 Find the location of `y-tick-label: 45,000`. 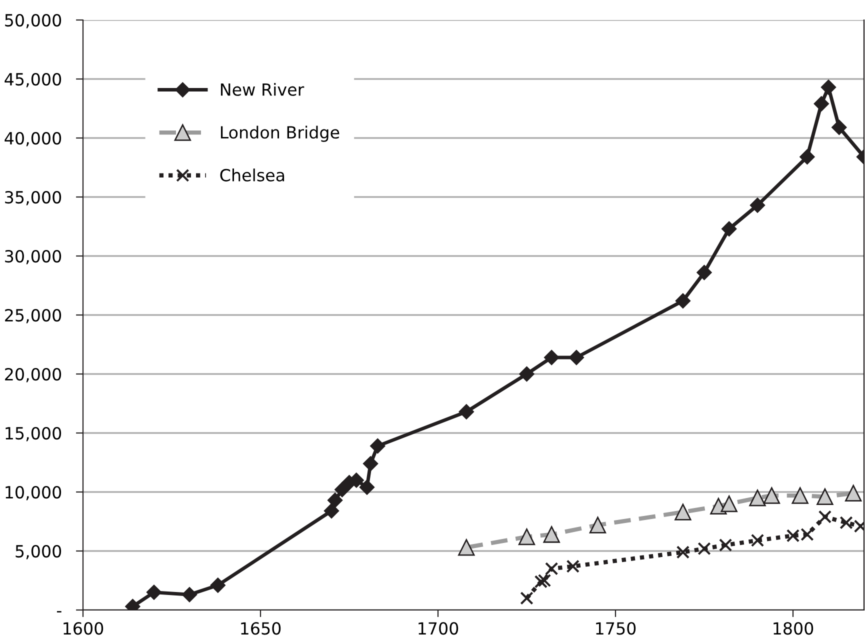

y-tick-label: 45,000 is located at coordinates (33, 80).